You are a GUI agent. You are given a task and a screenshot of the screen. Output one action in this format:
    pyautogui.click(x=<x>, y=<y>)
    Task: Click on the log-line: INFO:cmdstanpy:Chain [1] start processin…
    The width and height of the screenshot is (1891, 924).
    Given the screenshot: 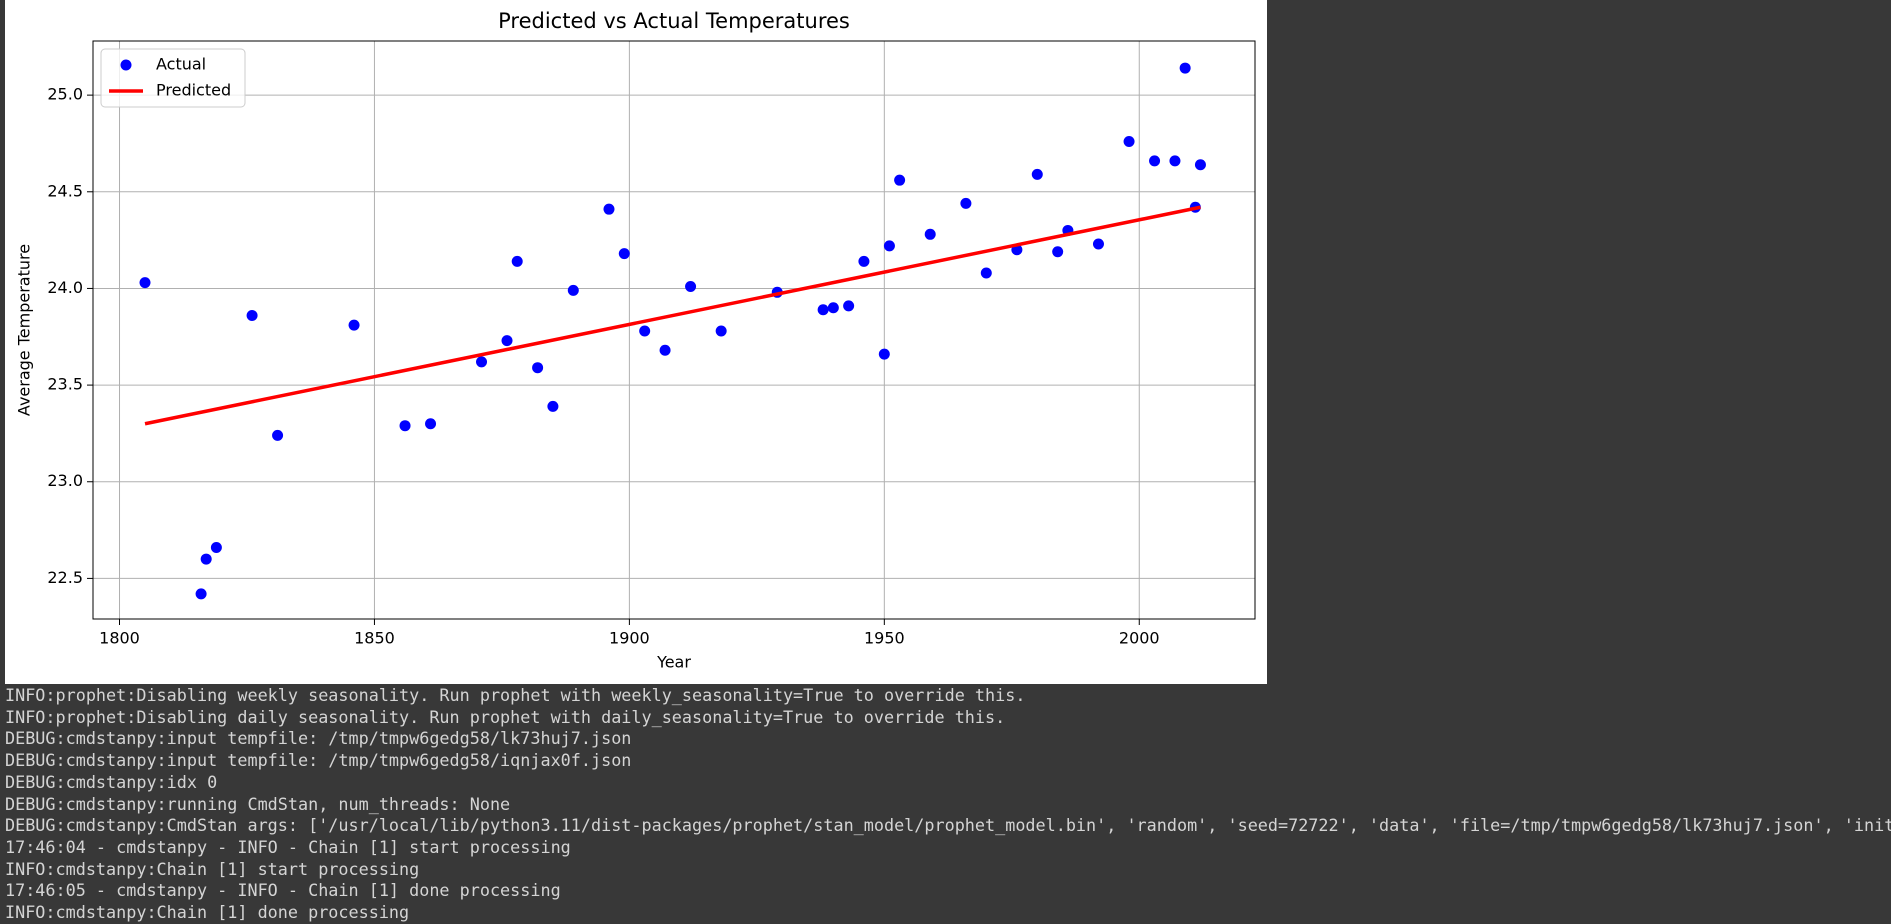 What is the action you would take?
    pyautogui.click(x=212, y=868)
    